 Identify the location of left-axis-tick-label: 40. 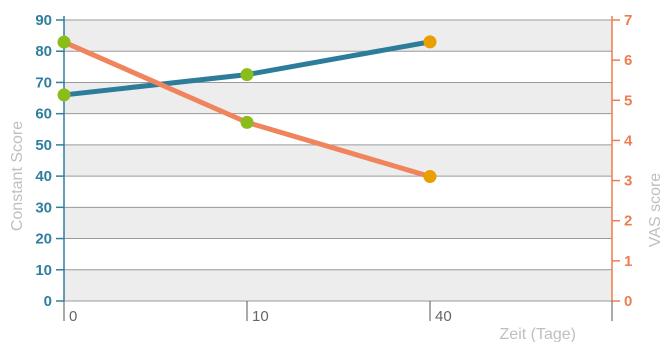
(43, 176).